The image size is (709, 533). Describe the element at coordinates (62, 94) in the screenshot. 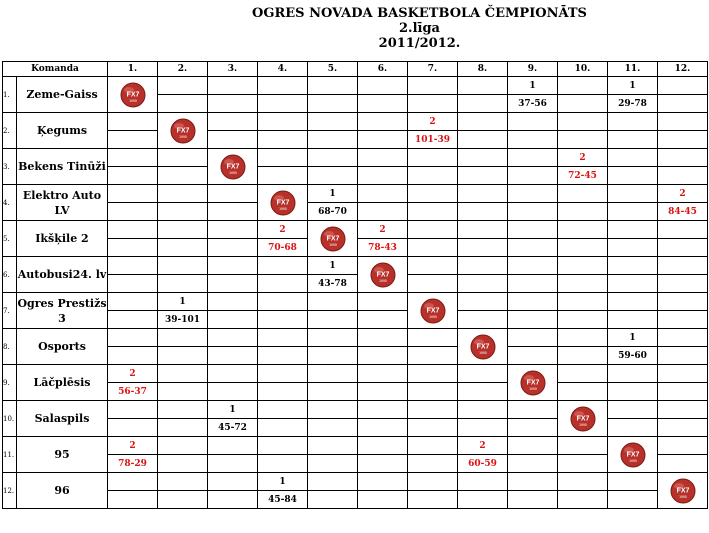

I see `team-name: Zeme-Gaiss` at that location.